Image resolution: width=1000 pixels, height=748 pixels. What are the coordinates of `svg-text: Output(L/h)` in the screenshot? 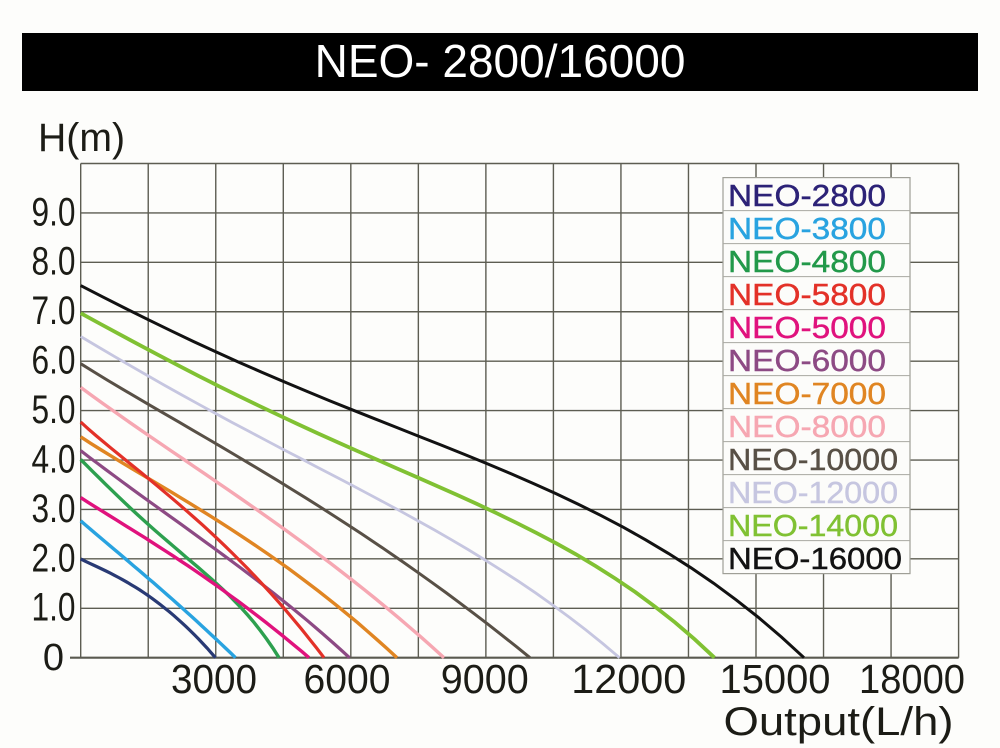 It's located at (839, 722).